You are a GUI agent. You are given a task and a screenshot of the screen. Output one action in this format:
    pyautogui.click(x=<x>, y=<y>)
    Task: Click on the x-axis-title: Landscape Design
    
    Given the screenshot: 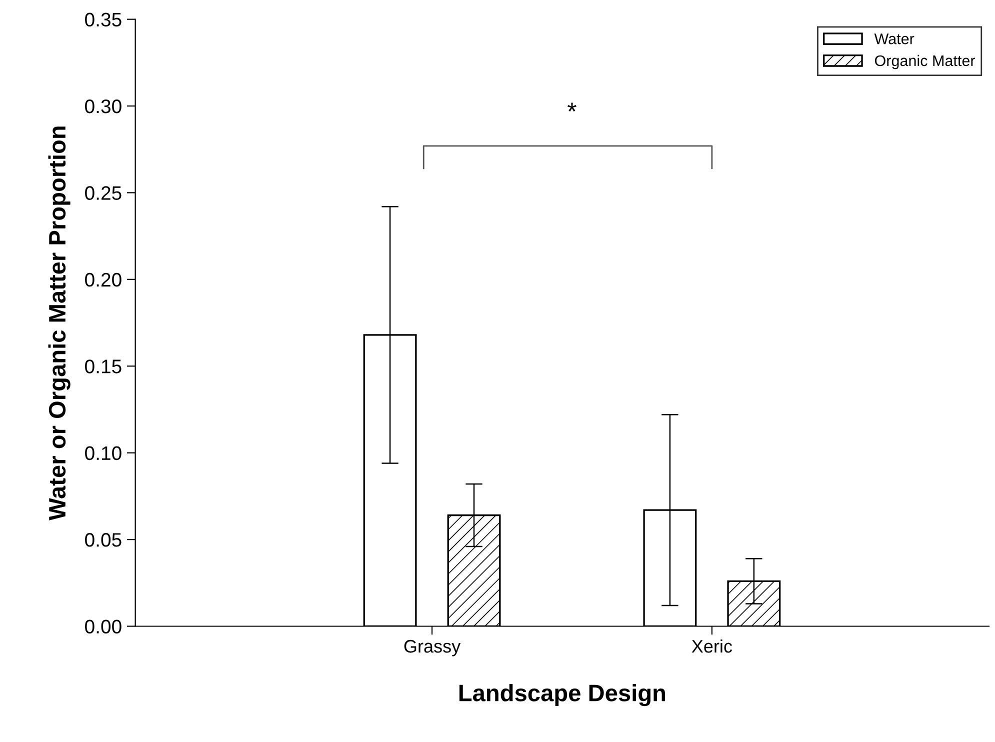 What is the action you would take?
    pyautogui.click(x=562, y=695)
    